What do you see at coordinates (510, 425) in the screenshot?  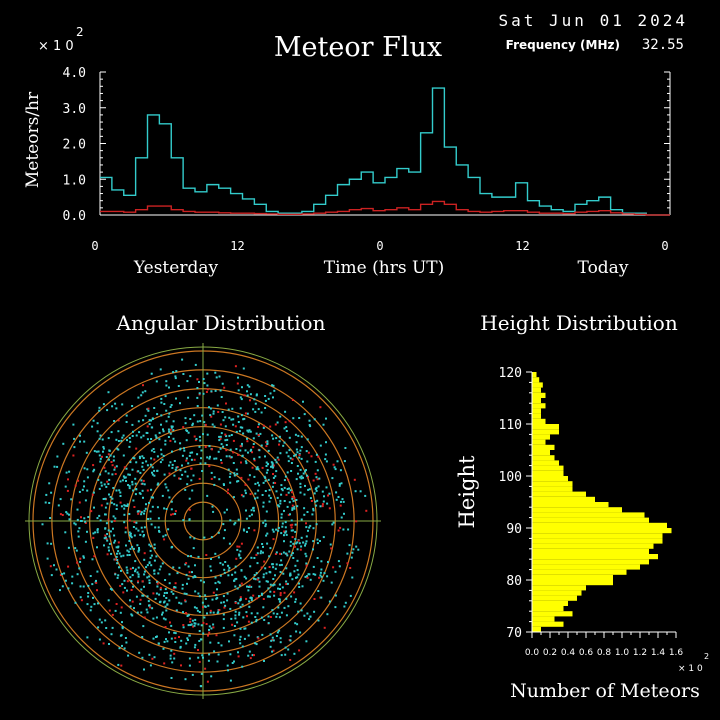 I see `height-y-tick-label: 110` at bounding box center [510, 425].